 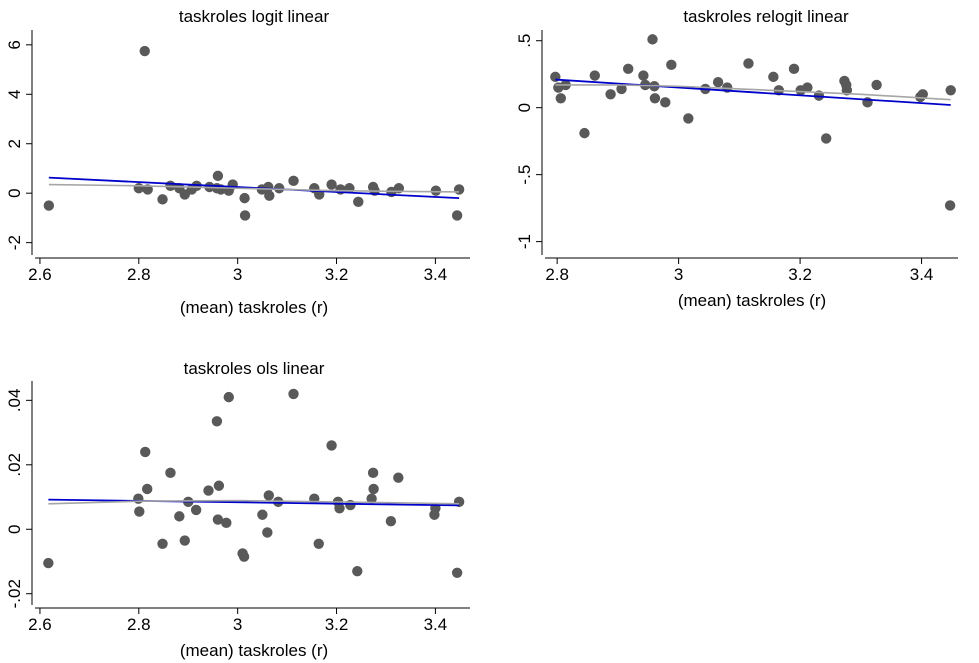 I want to click on y-tick-label: -.5, so click(x=524, y=175).